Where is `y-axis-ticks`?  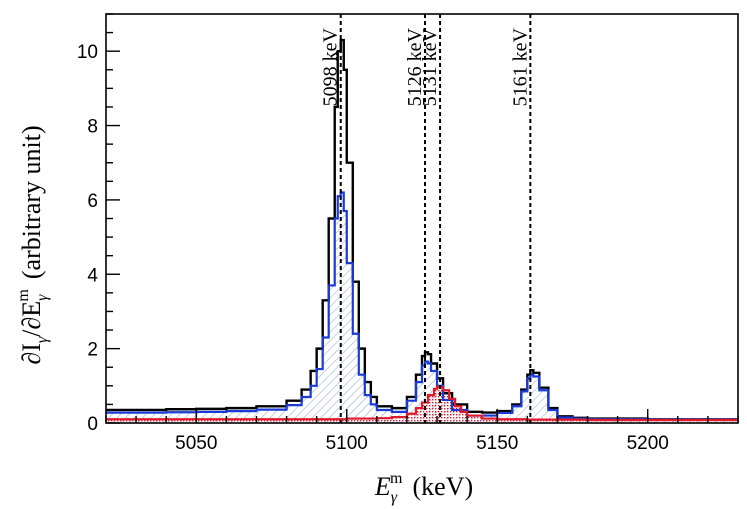 y-axis-ticks is located at coordinates (113, 218).